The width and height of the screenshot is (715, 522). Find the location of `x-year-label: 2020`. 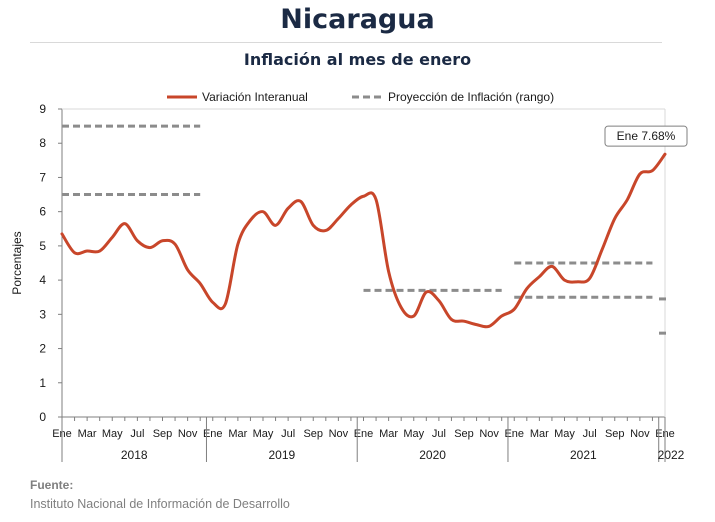

x-year-label: 2020 is located at coordinates (432, 455).